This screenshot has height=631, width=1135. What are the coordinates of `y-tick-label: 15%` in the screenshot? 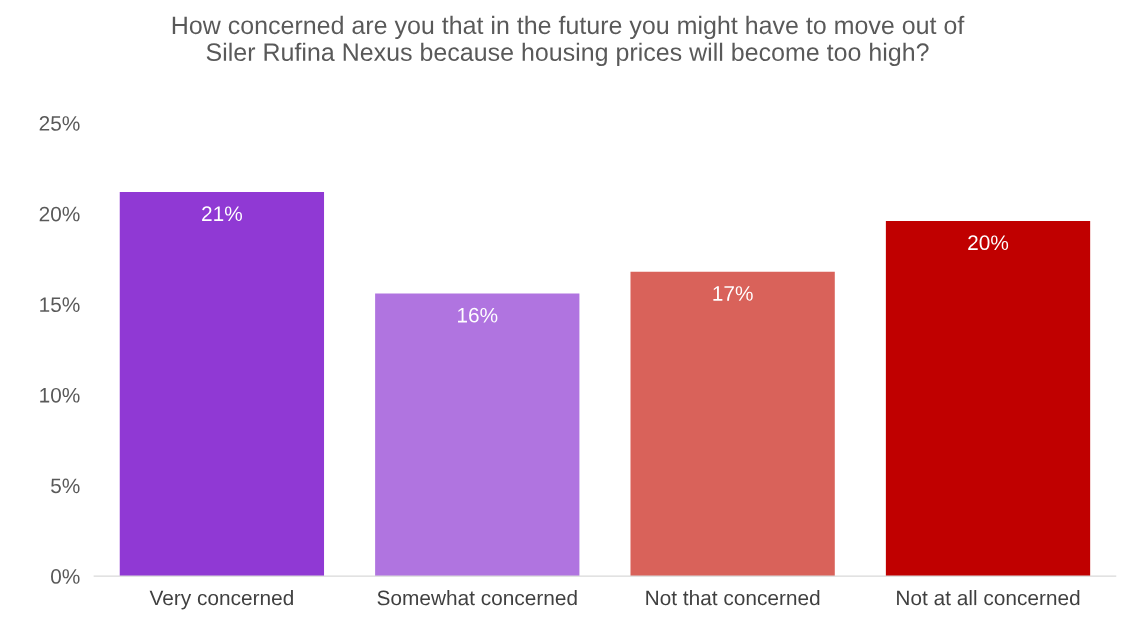 It's located at (60, 305).